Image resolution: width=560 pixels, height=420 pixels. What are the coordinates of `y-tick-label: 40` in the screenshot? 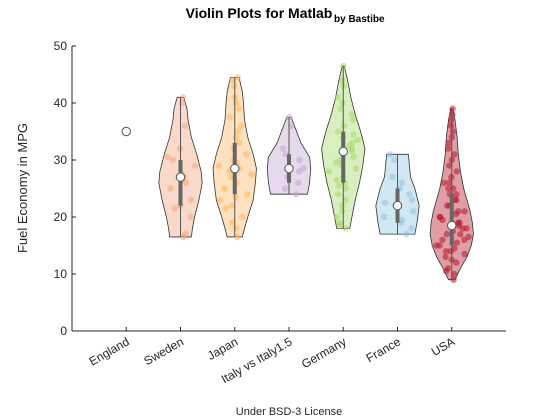 It's located at (61, 103).